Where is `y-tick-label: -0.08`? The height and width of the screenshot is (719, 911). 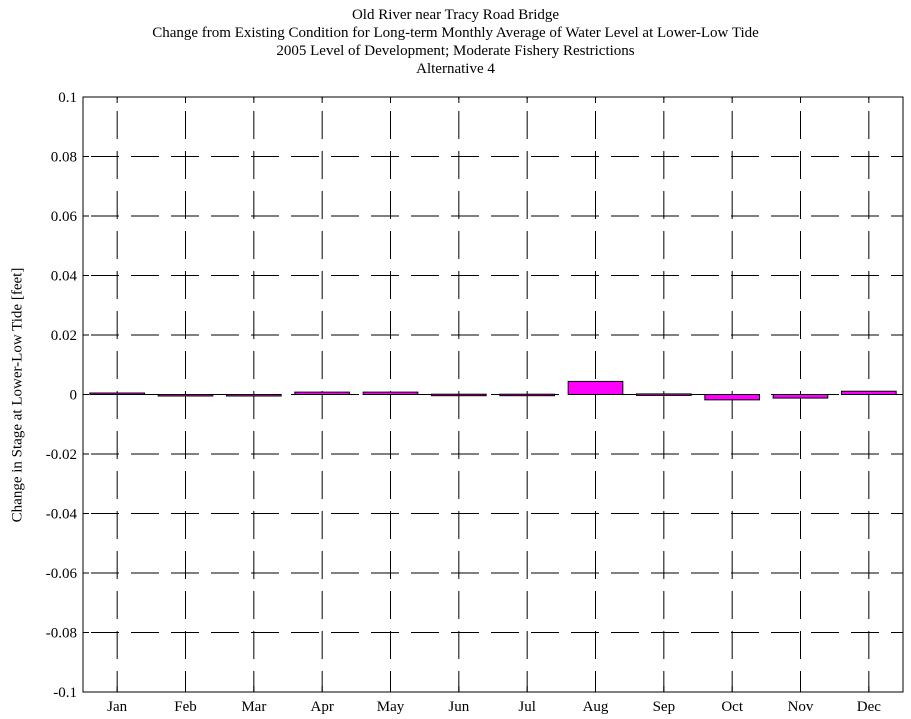 y-tick-label: -0.08 is located at coordinates (61, 634).